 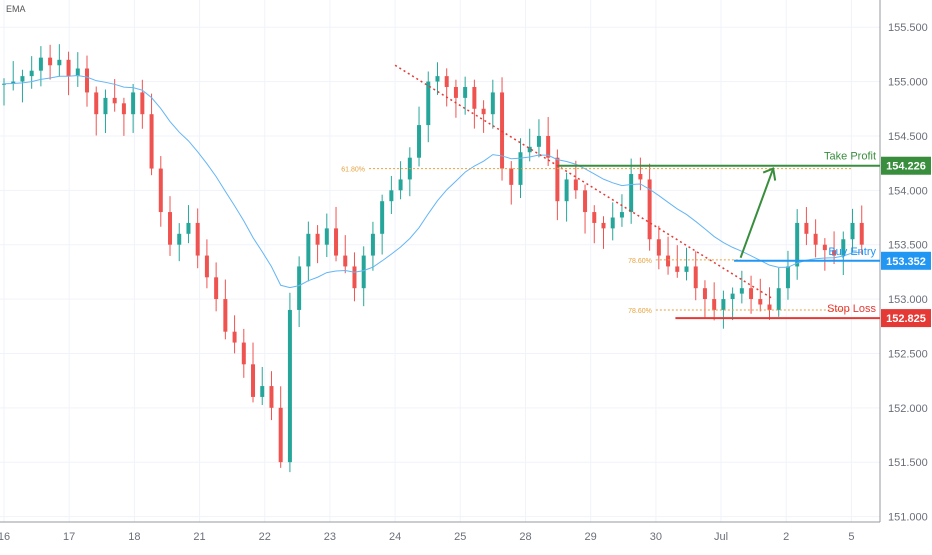 What do you see at coordinates (908, 246) in the screenshot?
I see `y-tick-label: 153.500` at bounding box center [908, 246].